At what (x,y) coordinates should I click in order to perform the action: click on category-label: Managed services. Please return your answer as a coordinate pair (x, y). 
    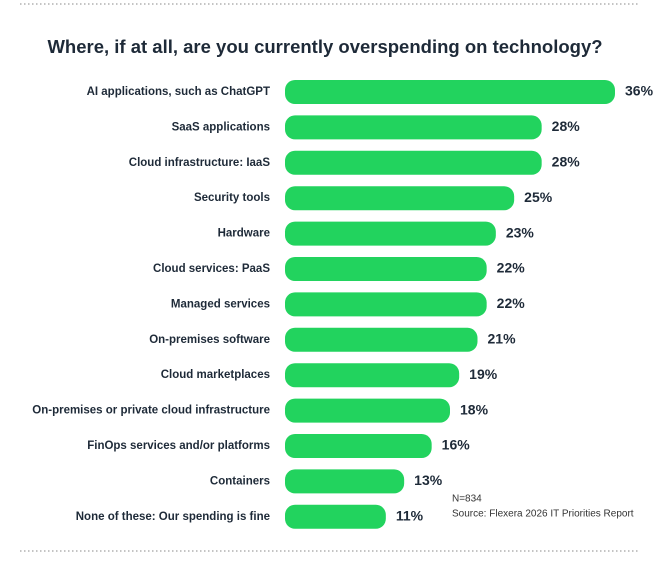
    Looking at the image, I should click on (220, 304).